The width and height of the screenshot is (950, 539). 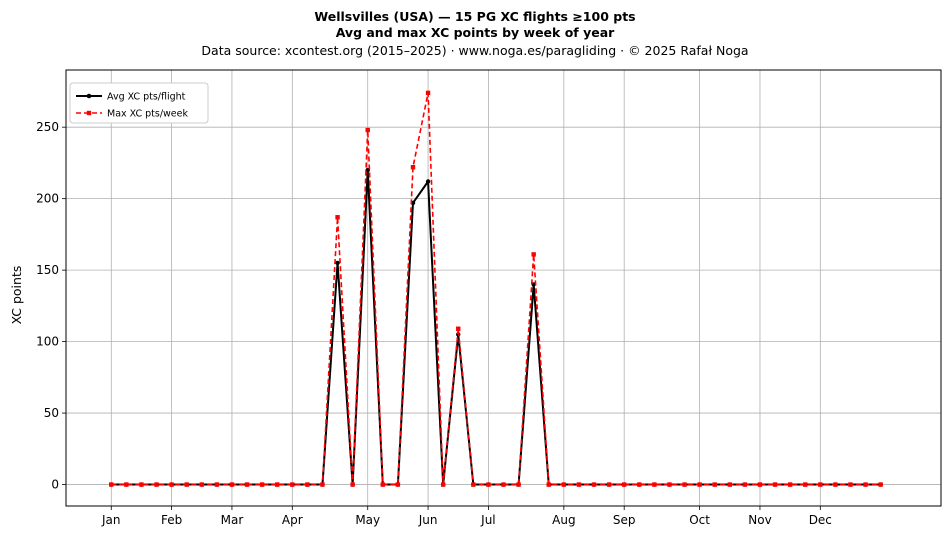 I want to click on y-tick-label: 200, so click(x=47, y=199).